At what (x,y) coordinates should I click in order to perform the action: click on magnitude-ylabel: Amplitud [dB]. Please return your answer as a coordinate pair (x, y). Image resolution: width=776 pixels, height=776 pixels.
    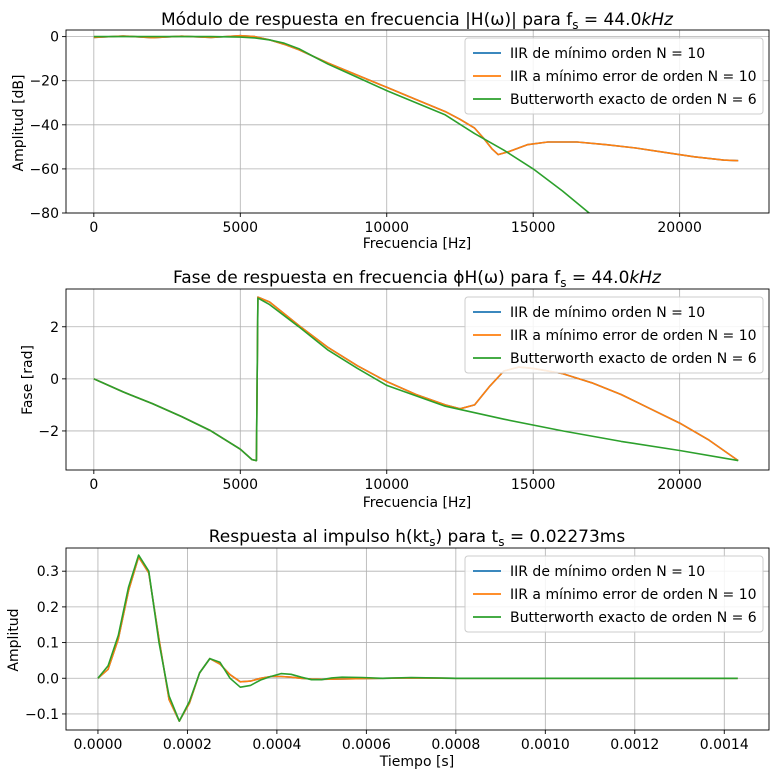
    Looking at the image, I should click on (19, 123).